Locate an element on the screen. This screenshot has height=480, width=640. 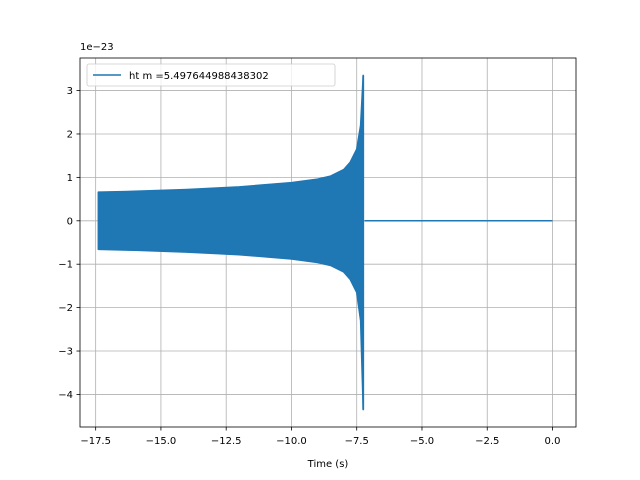
y-tick-label: −1 is located at coordinates (65, 265).